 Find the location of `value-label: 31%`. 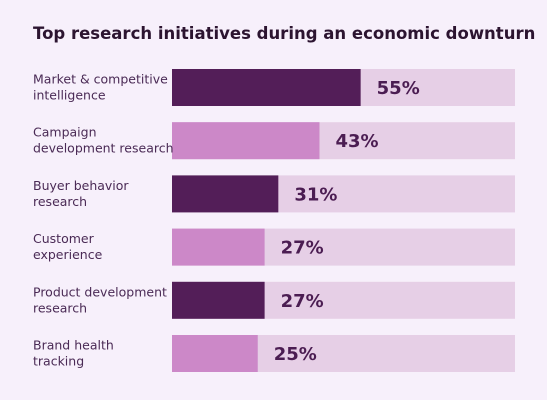

value-label: 31% is located at coordinates (315, 194).